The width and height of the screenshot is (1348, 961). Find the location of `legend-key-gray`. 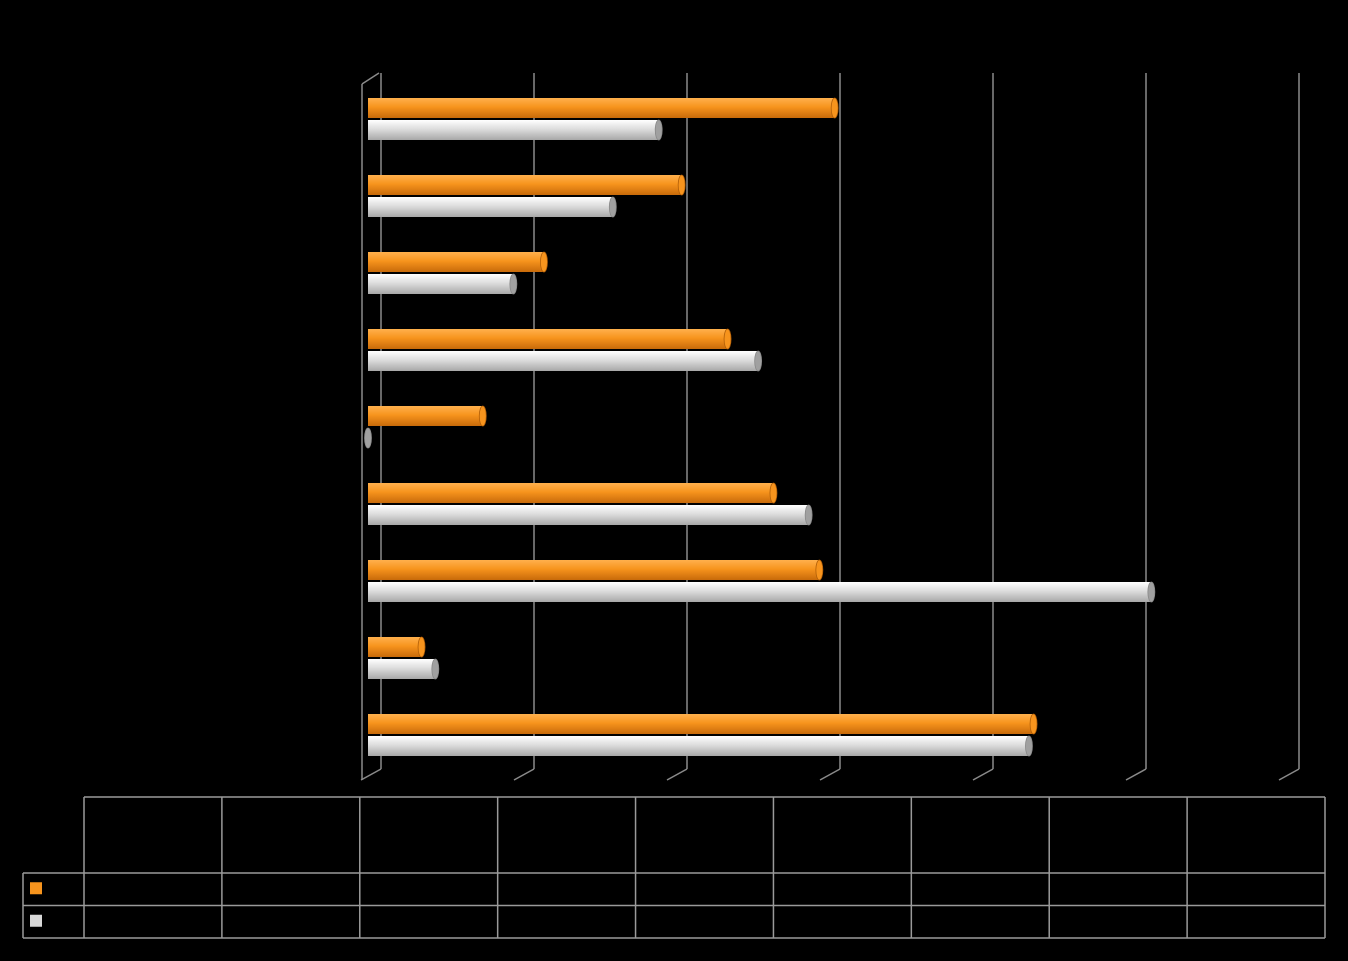

legend-key-gray is located at coordinates (36, 920).